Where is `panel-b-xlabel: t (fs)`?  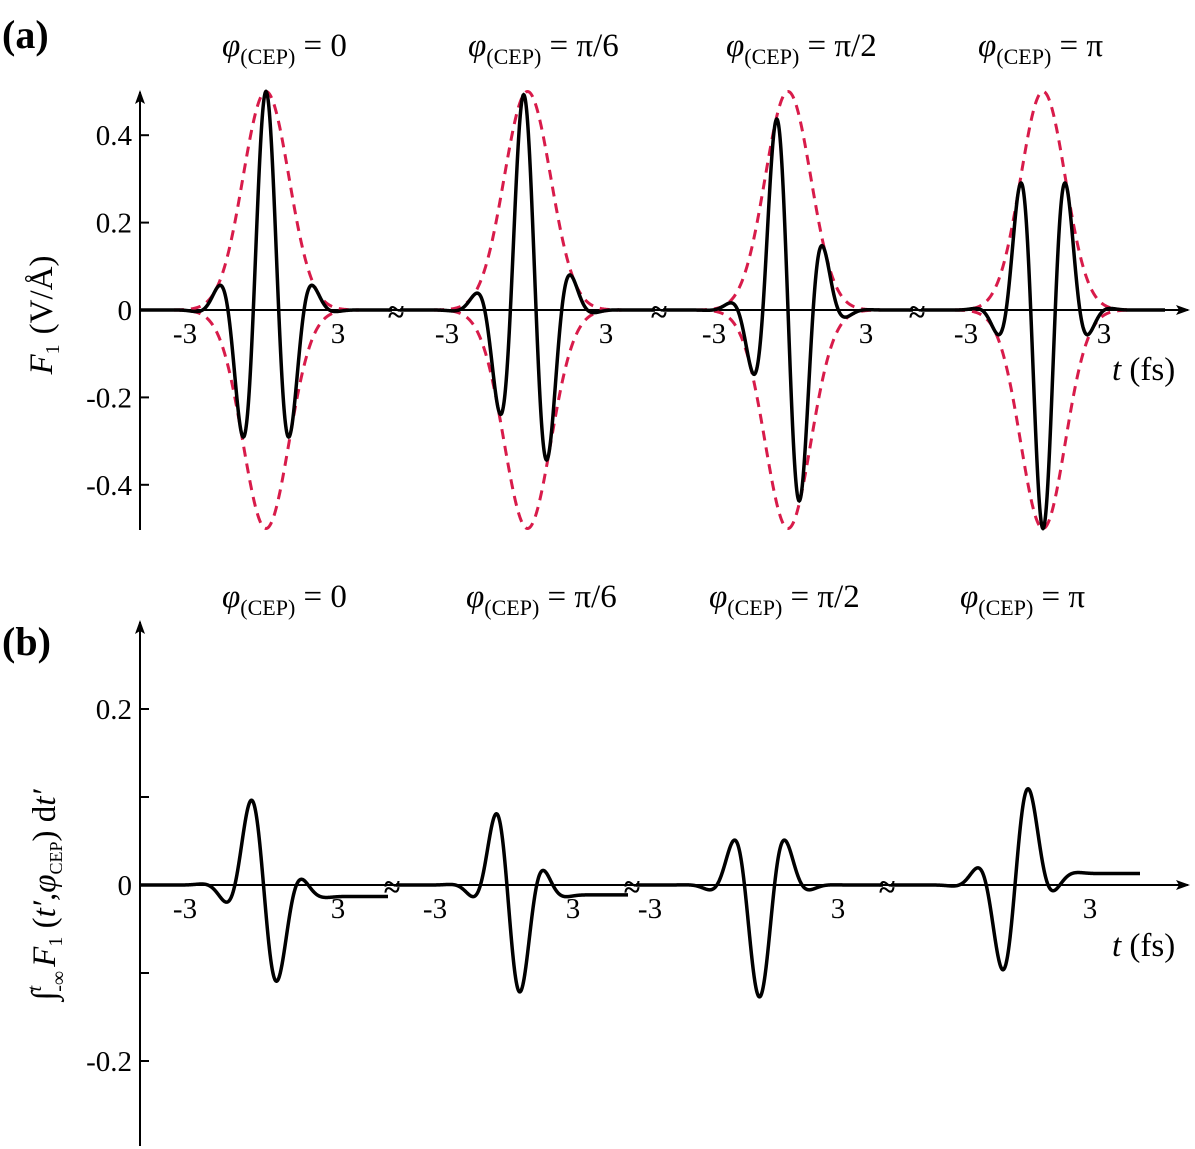 panel-b-xlabel: t (fs) is located at coordinates (1143, 946).